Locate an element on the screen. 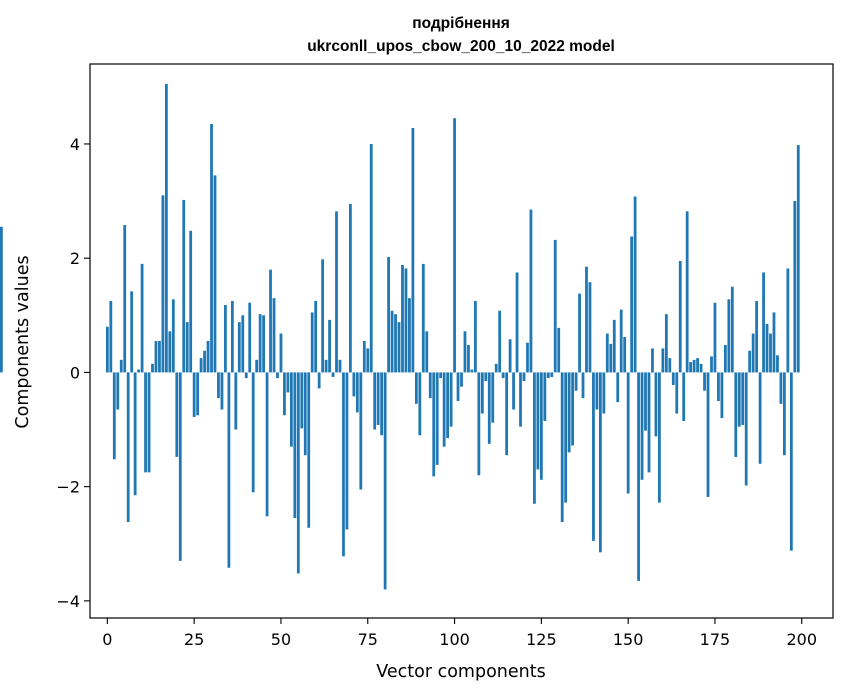  x-tick-label-25: 25 is located at coordinates (194, 639).